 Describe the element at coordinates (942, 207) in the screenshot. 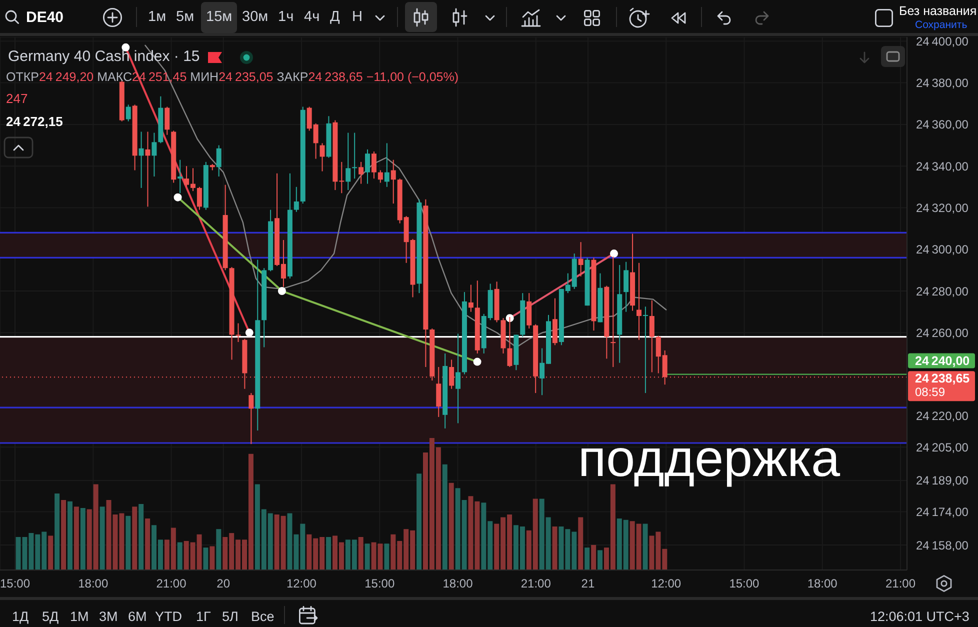

I see `y-tick-label: 24 320,00` at that location.